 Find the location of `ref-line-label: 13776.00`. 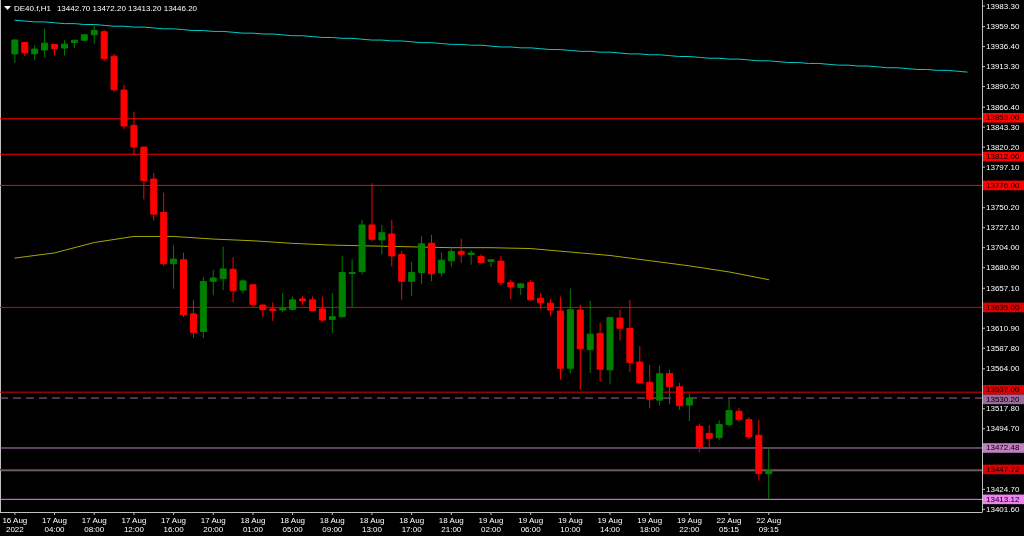

ref-line-label: 13776.00 is located at coordinates (1003, 185).